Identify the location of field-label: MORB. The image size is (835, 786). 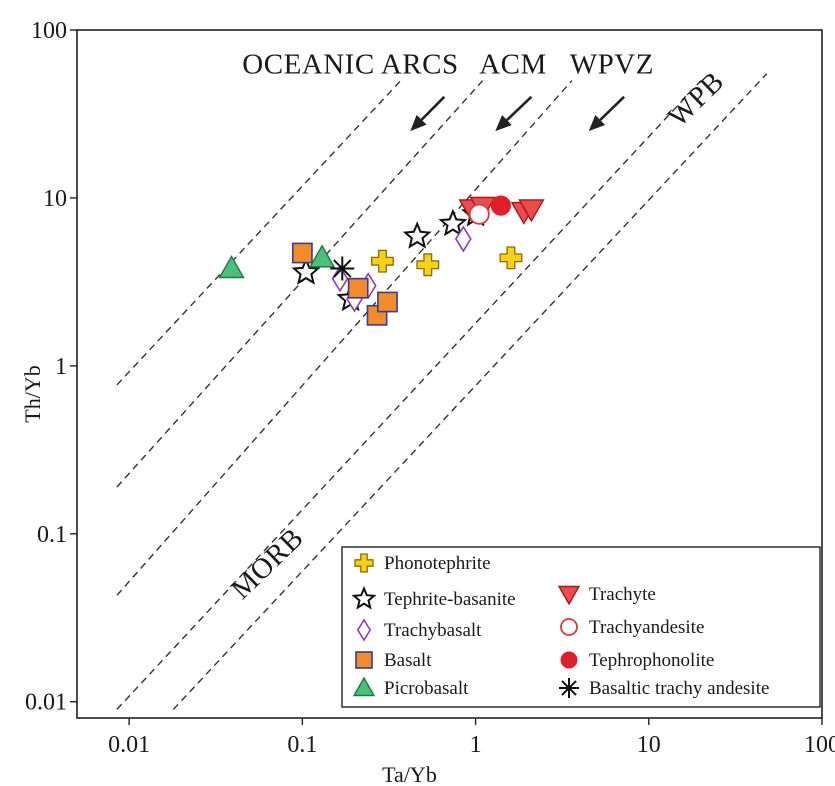
(267, 564).